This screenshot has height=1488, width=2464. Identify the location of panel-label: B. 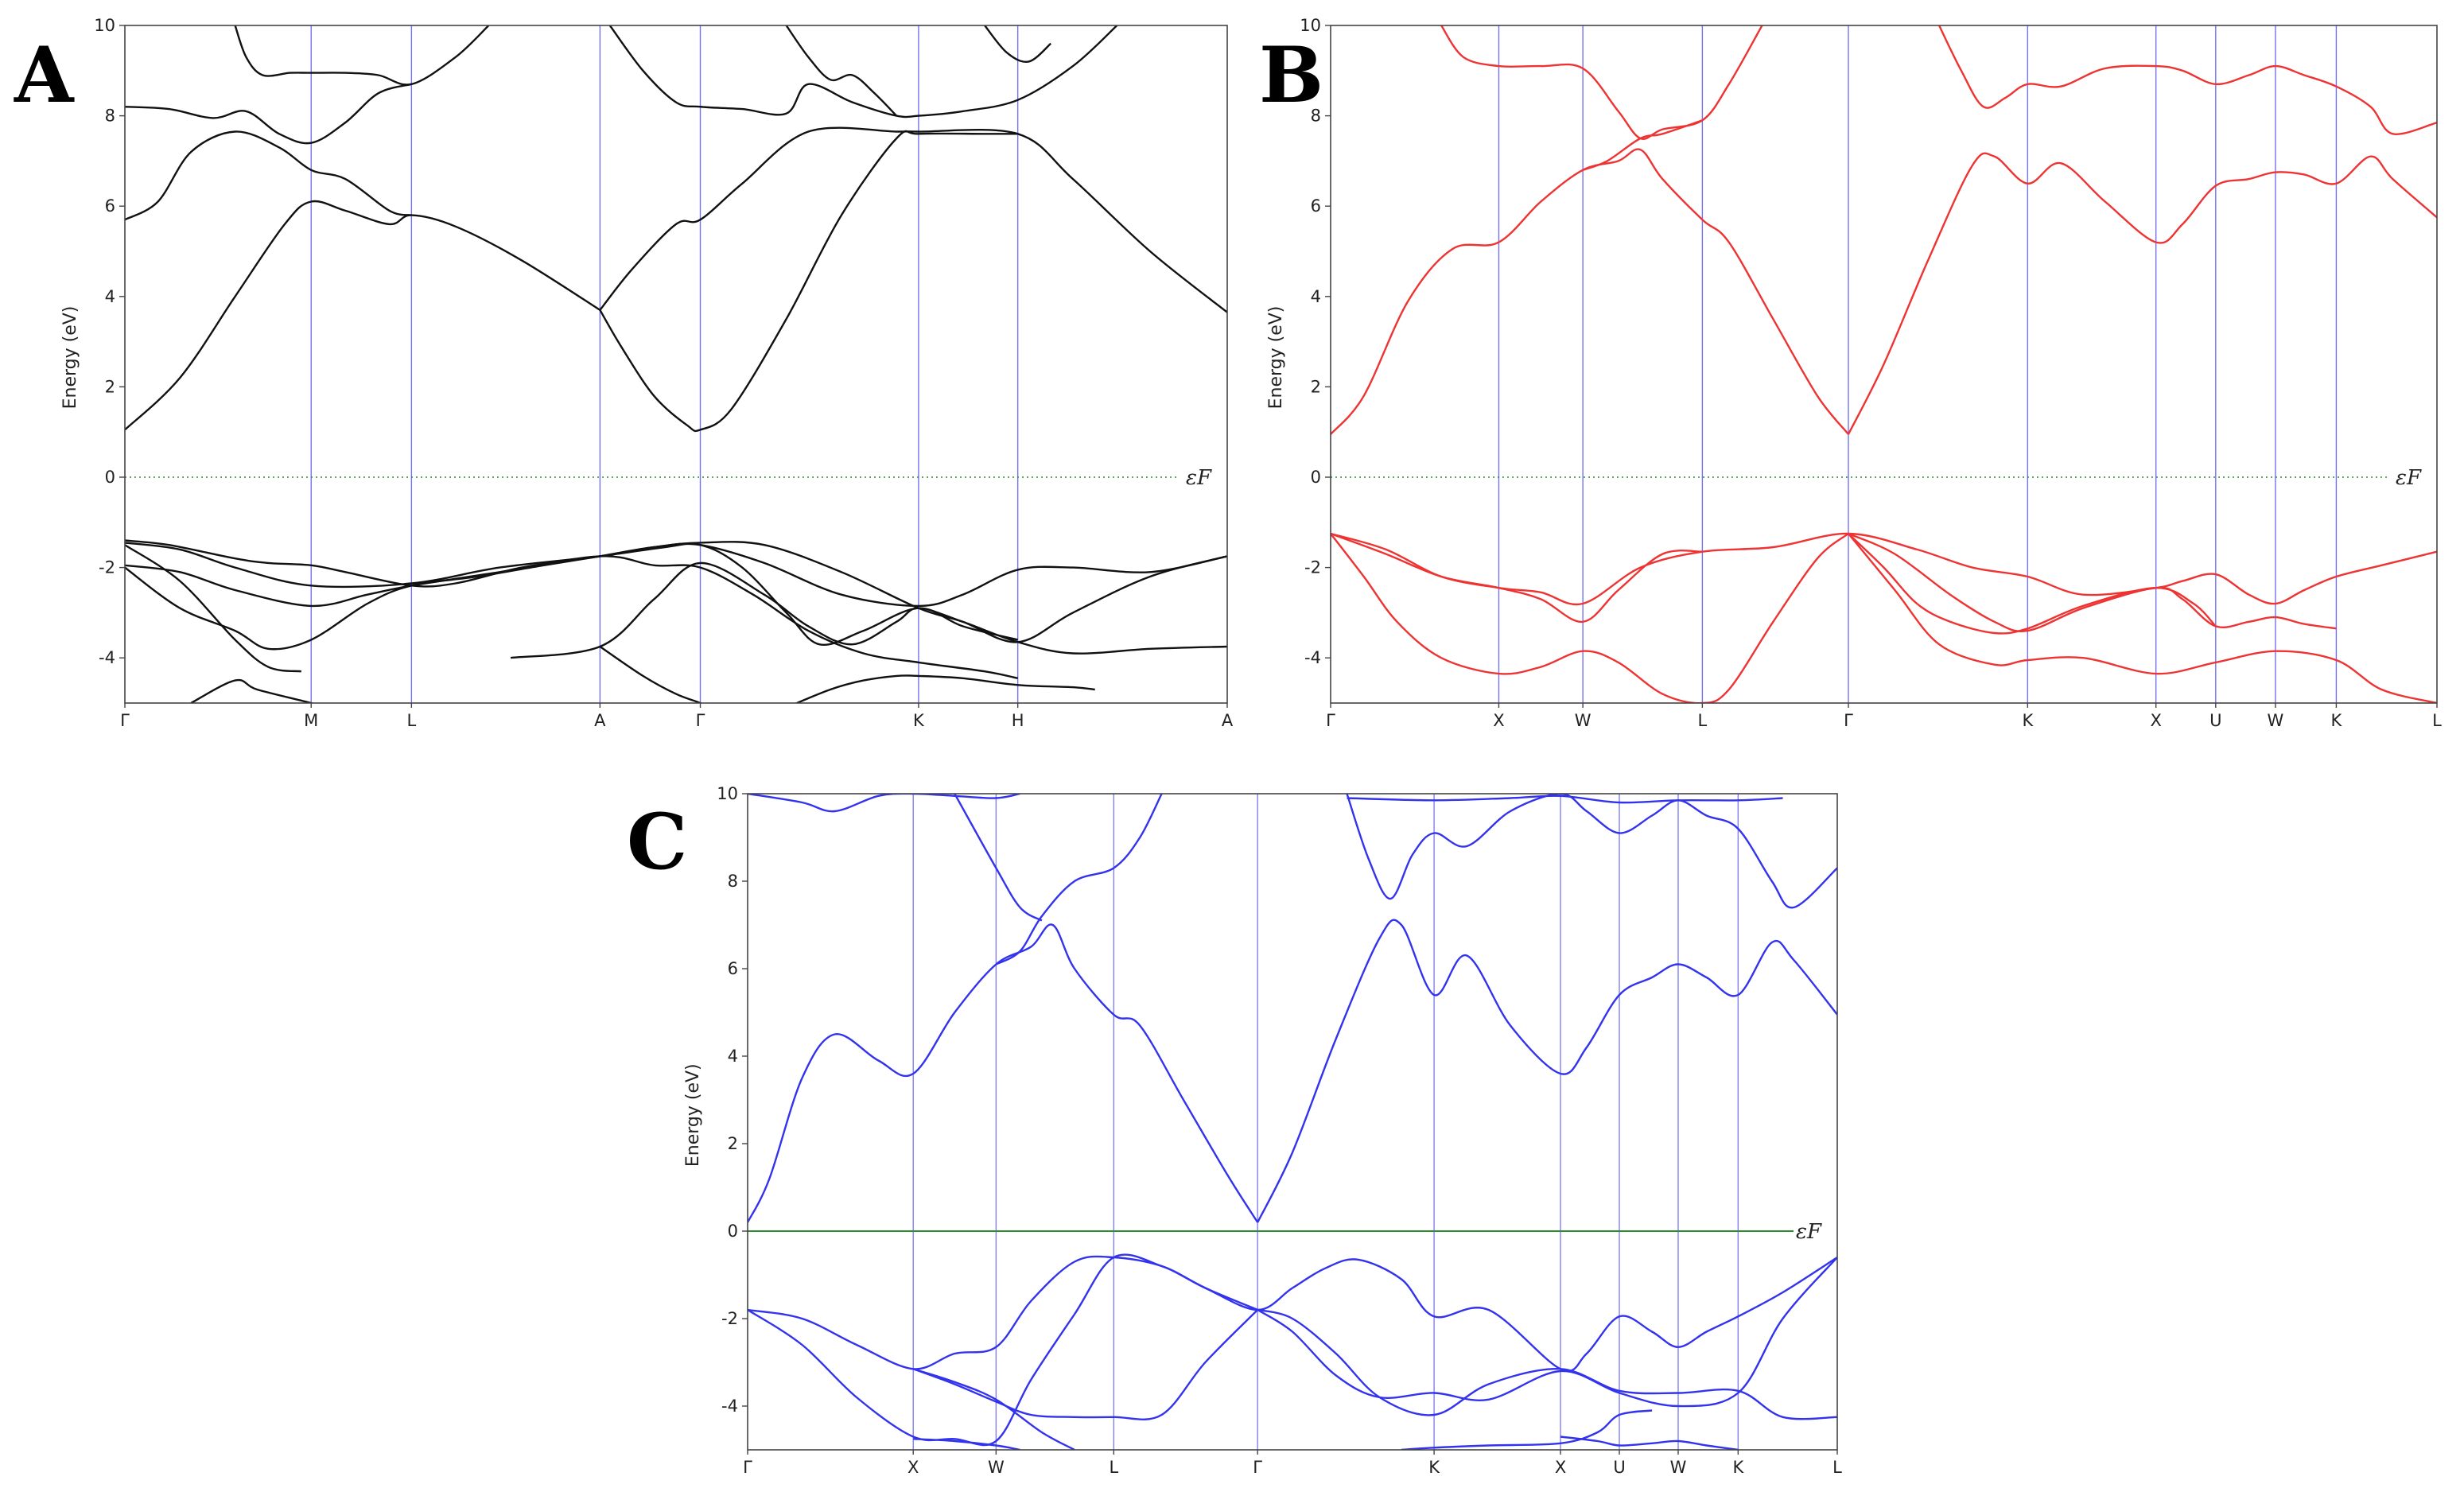
(1291, 75).